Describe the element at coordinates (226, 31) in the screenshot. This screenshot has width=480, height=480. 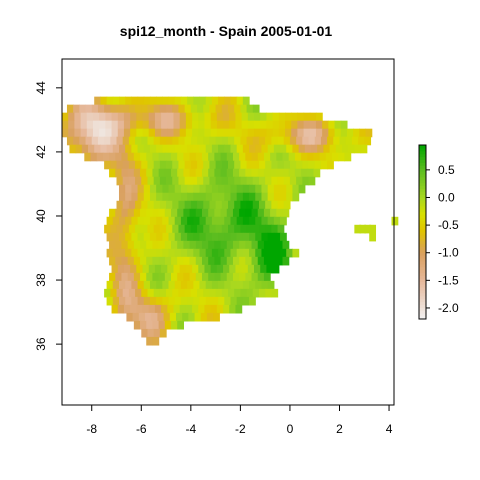
I see `chart-title: spi12_month - Spain 2005-01-01` at that location.